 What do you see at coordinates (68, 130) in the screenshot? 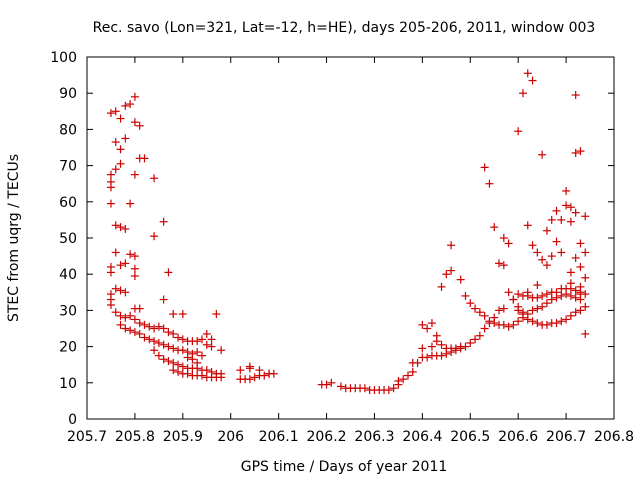
I see `y-tick-label: 80` at bounding box center [68, 130].